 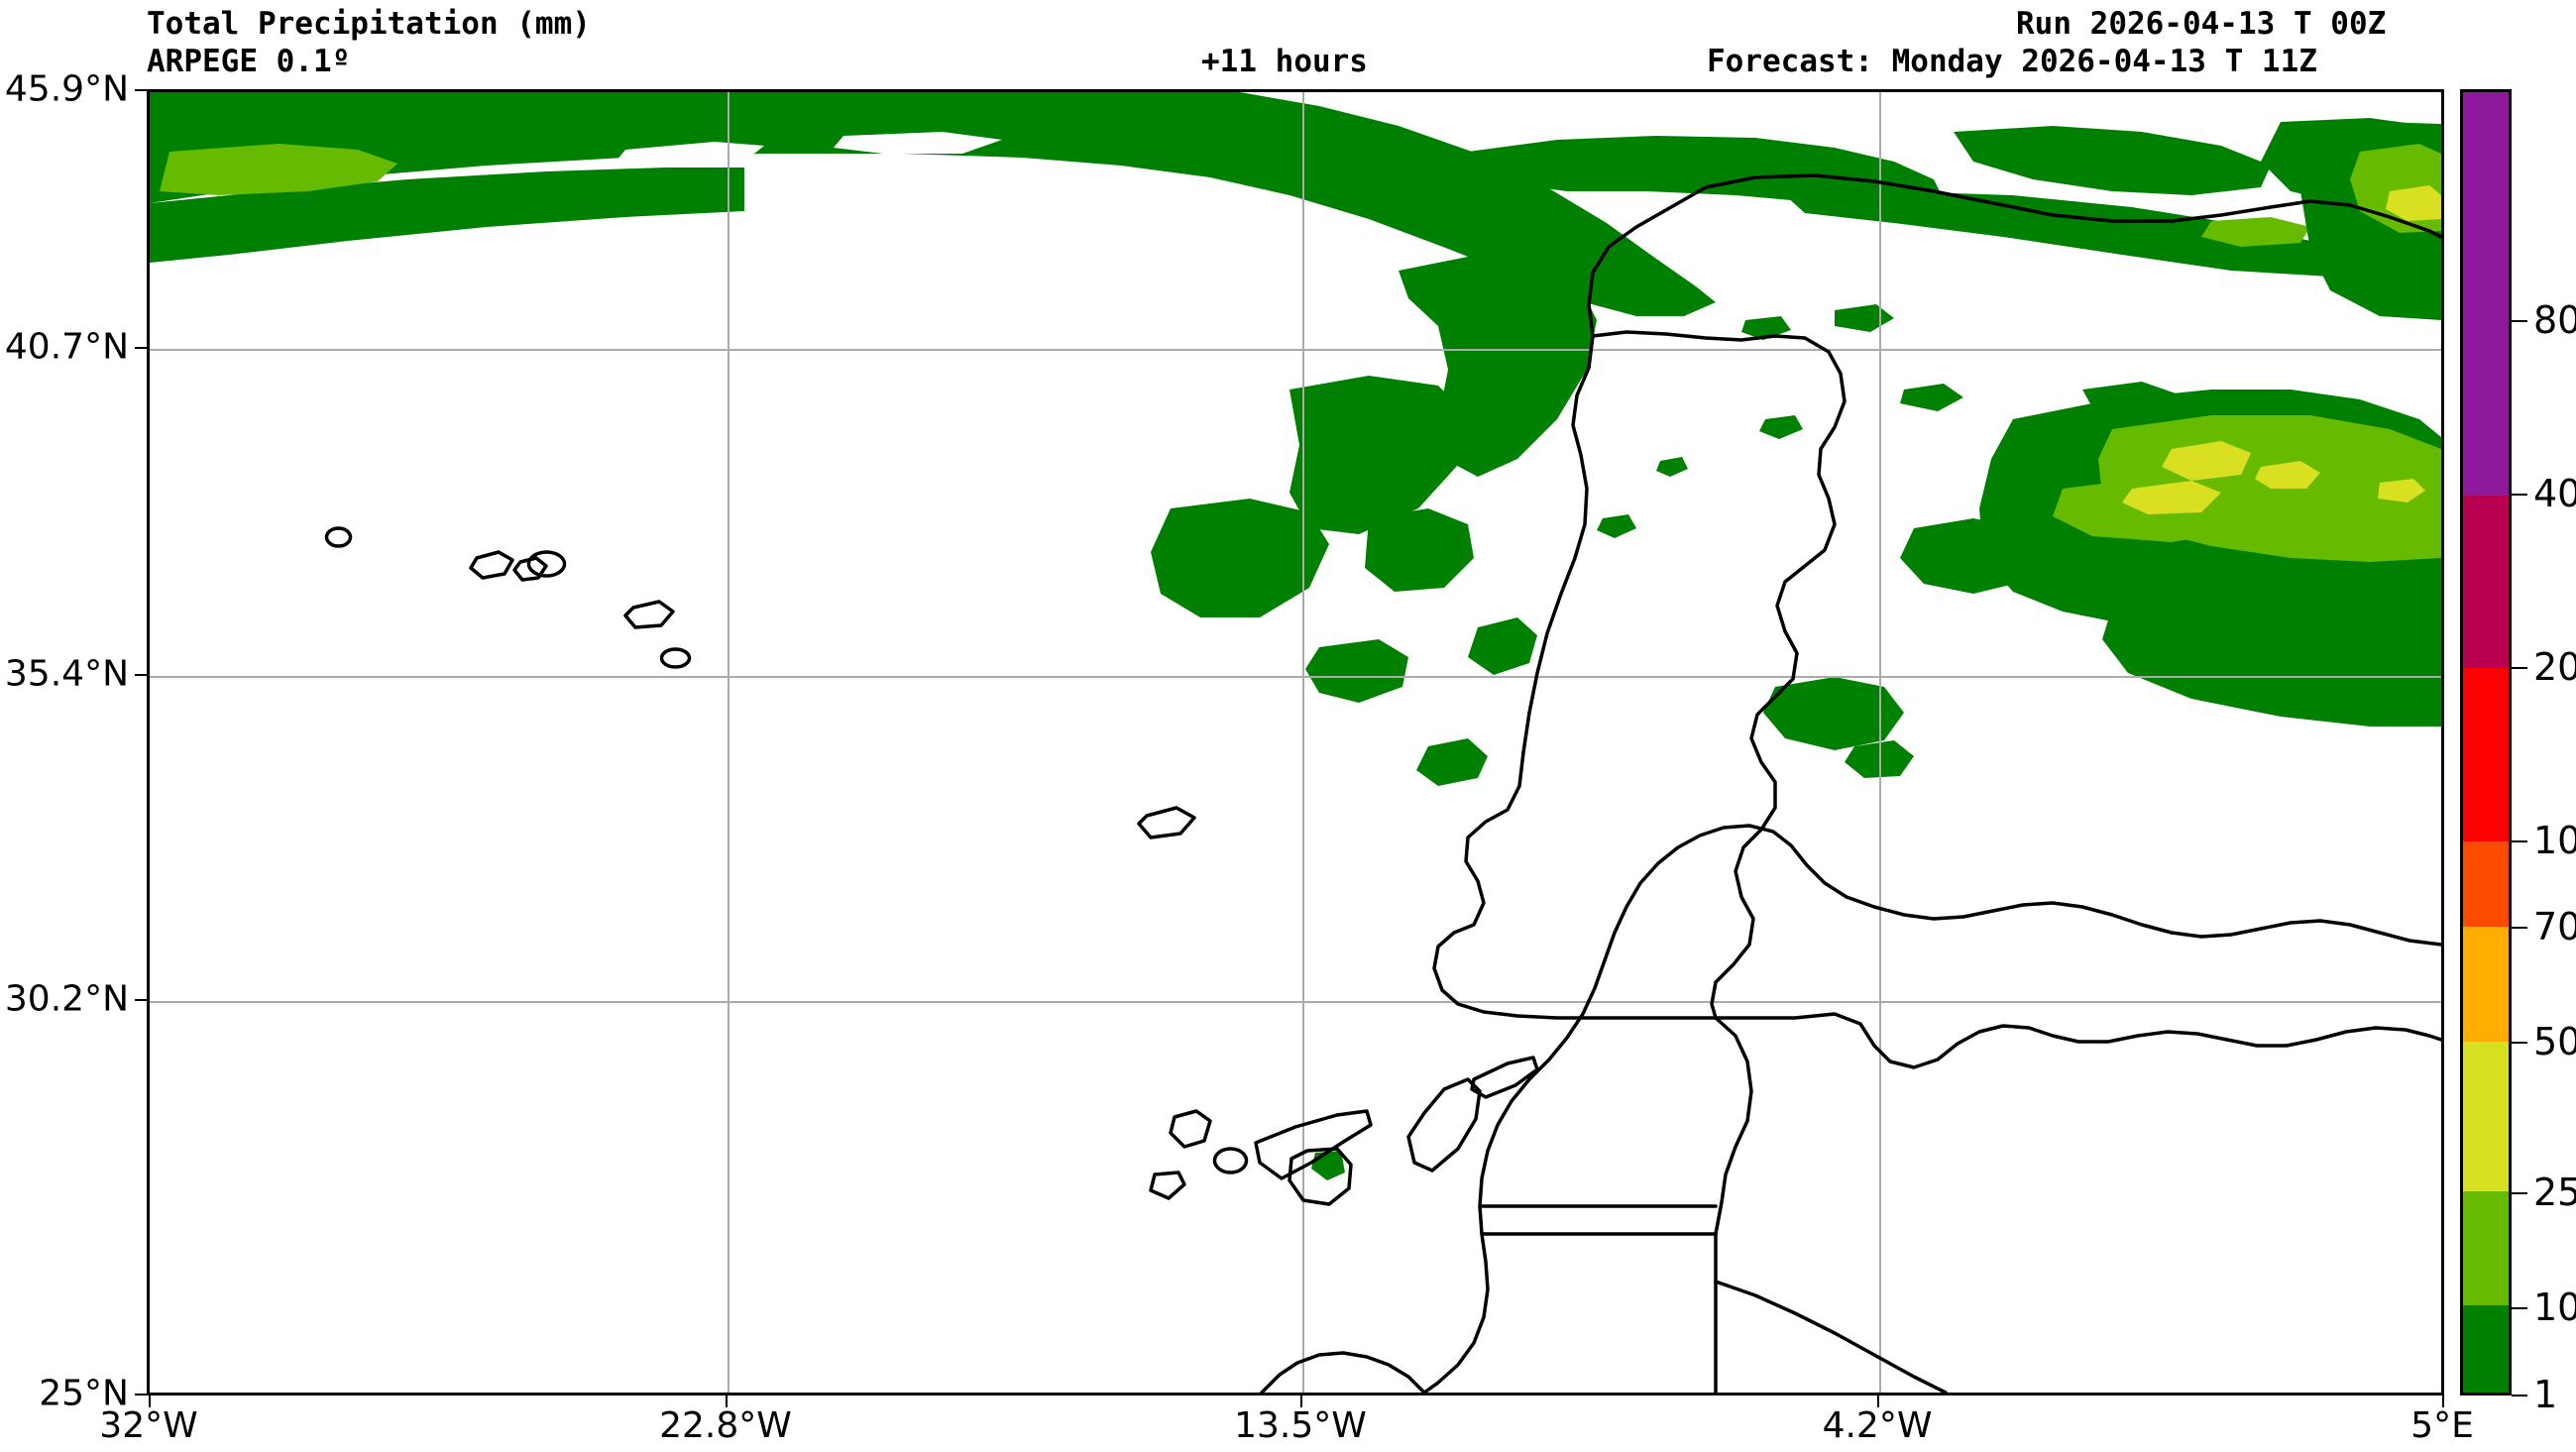 I want to click on x-axis-label-4-2w: 4.2°W, so click(x=1877, y=1425).